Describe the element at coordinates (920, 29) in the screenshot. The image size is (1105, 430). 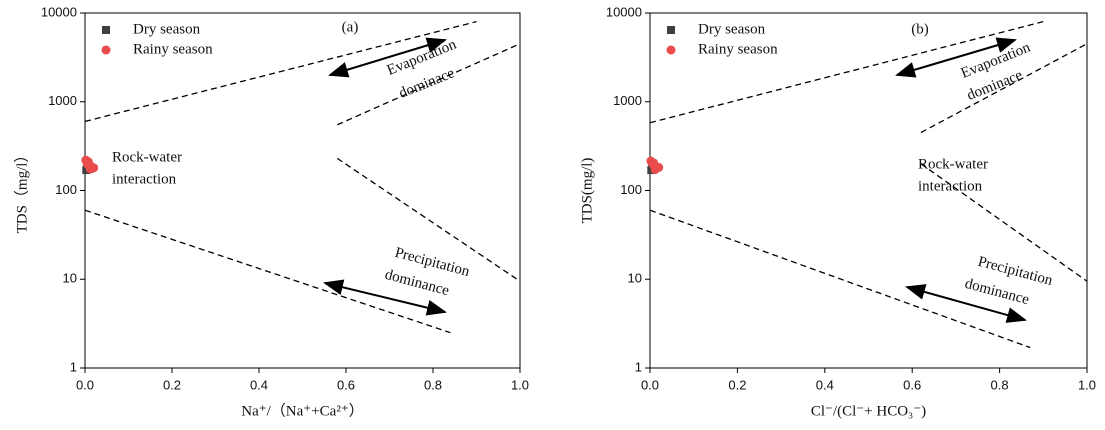
I see `panel-label: (b)` at that location.